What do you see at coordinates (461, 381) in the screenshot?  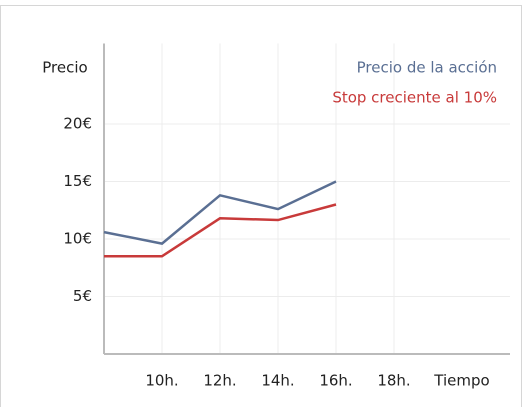 I see `x-axis-label: Tiempo` at bounding box center [461, 381].